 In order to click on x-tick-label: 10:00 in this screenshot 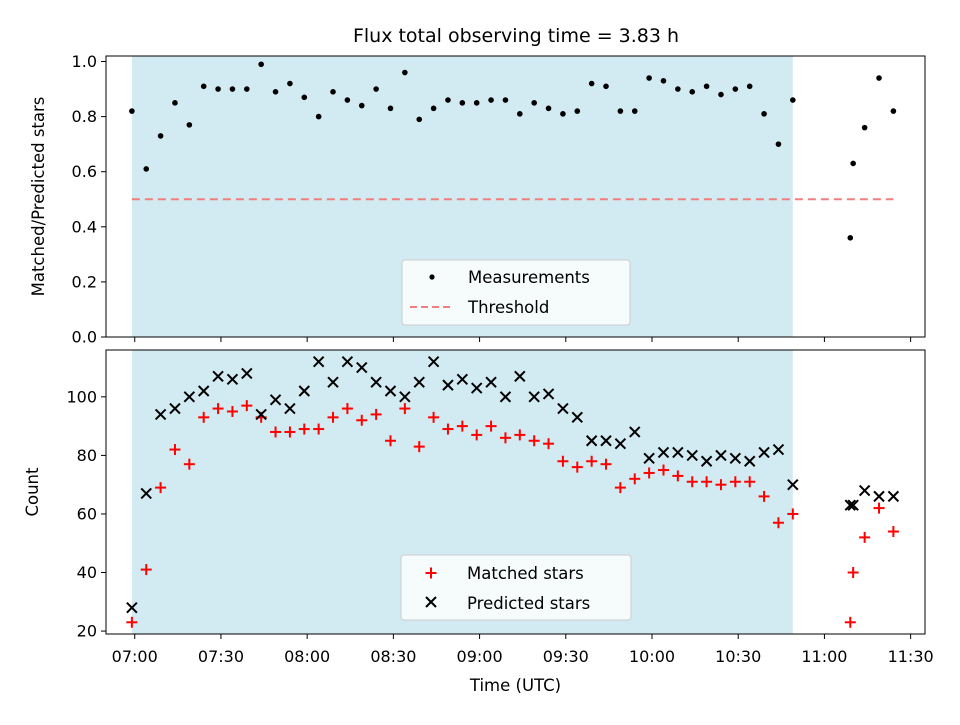, I will do `click(652, 656)`.